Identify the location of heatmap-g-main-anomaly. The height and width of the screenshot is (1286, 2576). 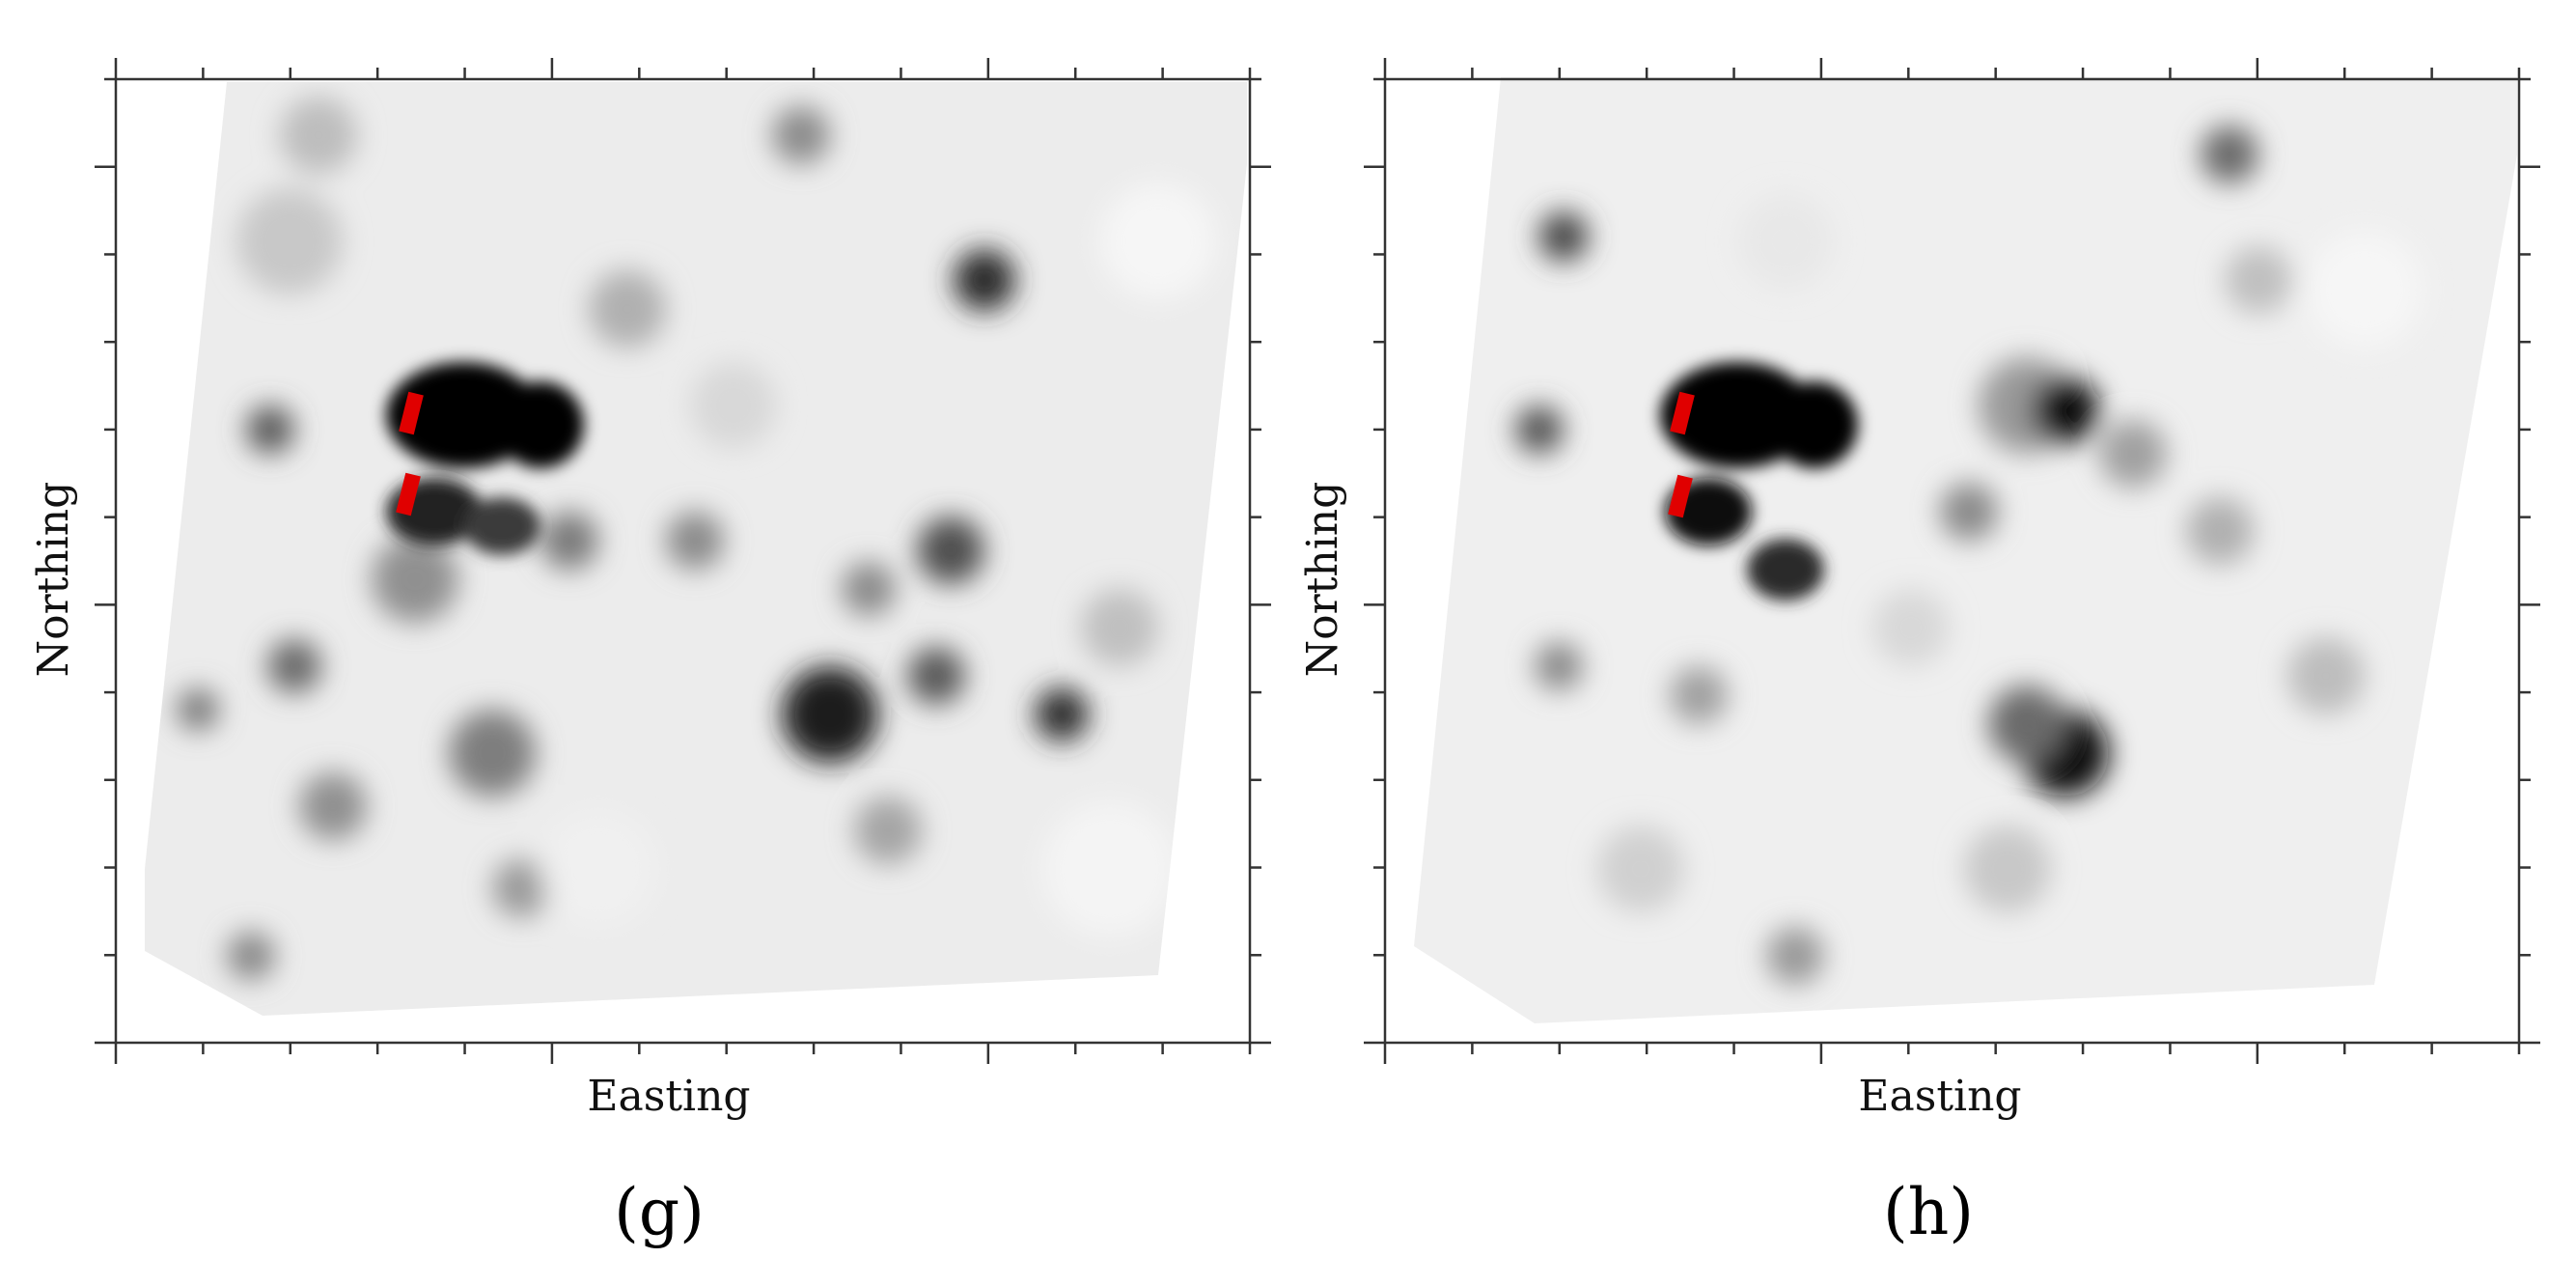
(485, 458).